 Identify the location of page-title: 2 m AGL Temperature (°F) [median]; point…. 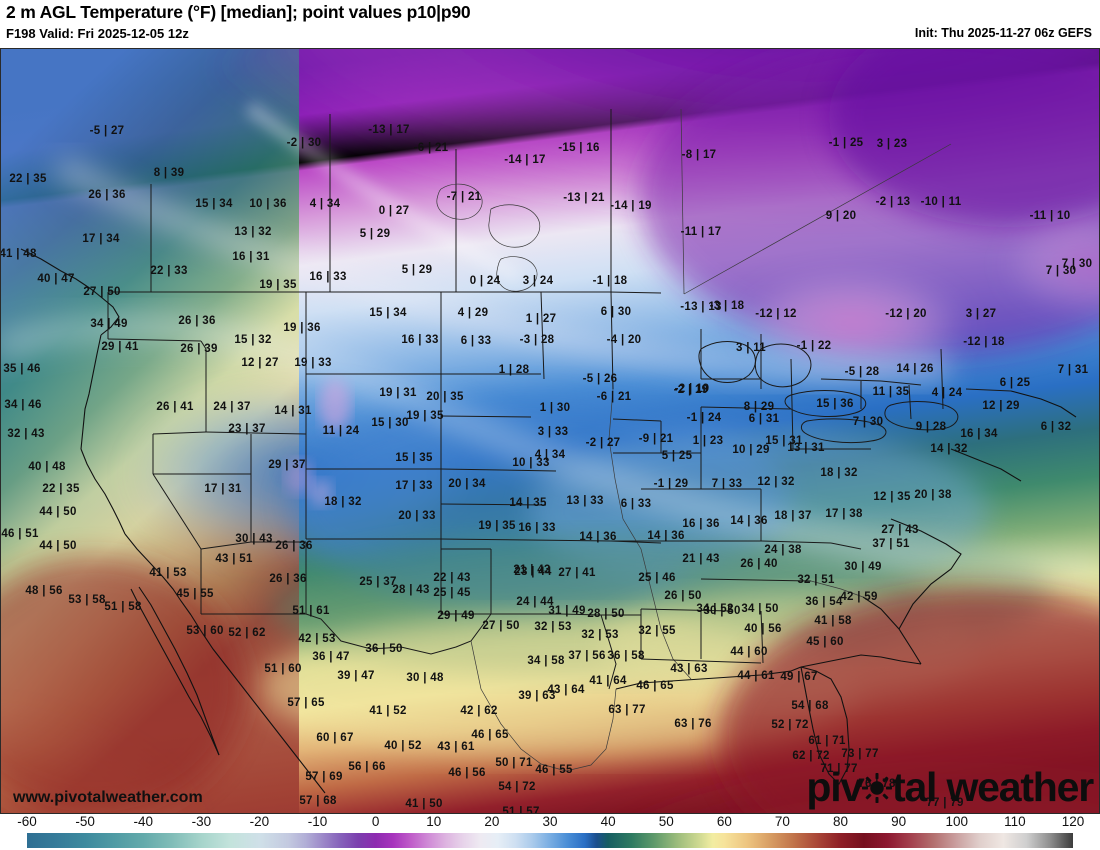
(238, 12).